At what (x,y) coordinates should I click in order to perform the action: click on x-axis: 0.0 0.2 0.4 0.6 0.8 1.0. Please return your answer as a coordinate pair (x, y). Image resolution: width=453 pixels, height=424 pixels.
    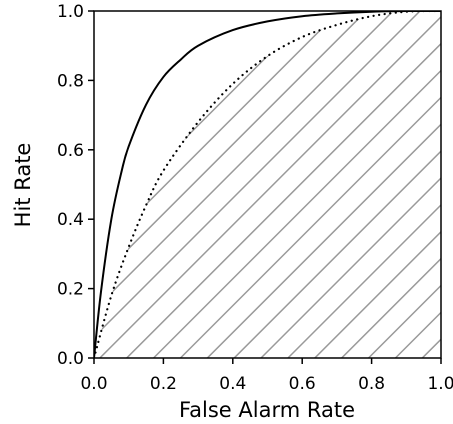
    Looking at the image, I should click on (266, 376).